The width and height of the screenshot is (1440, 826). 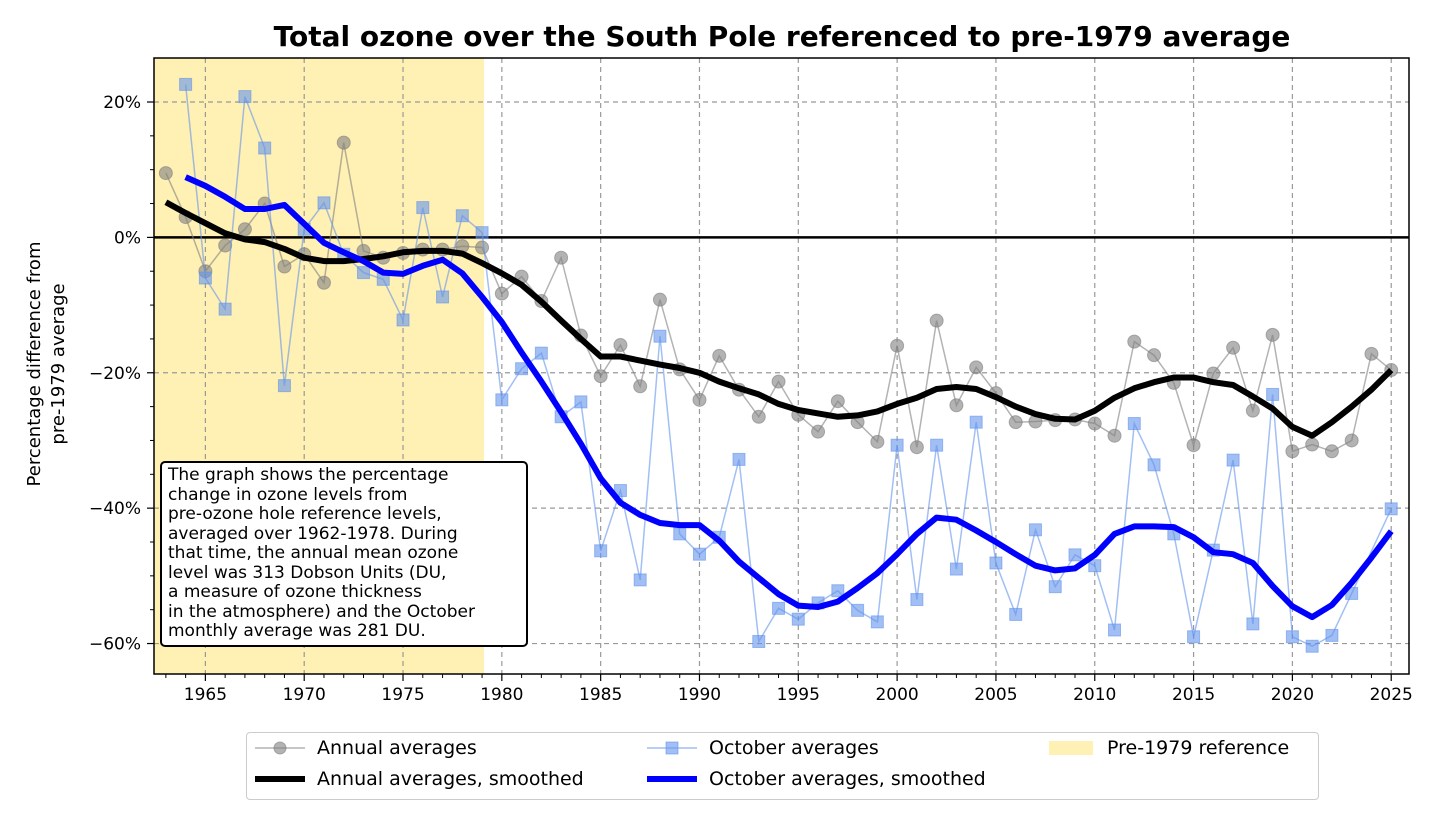 I want to click on y-tick-label: 0%, so click(x=127, y=238).